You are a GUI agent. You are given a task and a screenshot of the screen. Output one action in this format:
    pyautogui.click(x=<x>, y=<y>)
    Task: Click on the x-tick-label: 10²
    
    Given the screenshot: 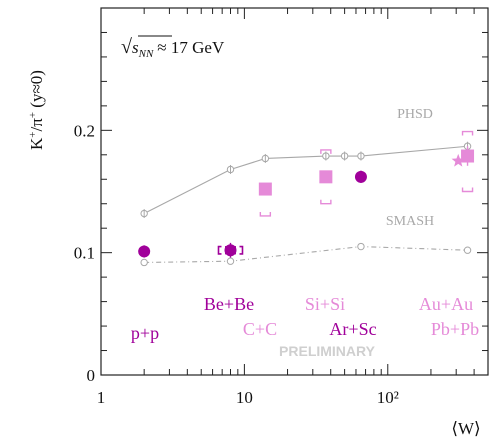 What is the action you would take?
    pyautogui.click(x=388, y=397)
    